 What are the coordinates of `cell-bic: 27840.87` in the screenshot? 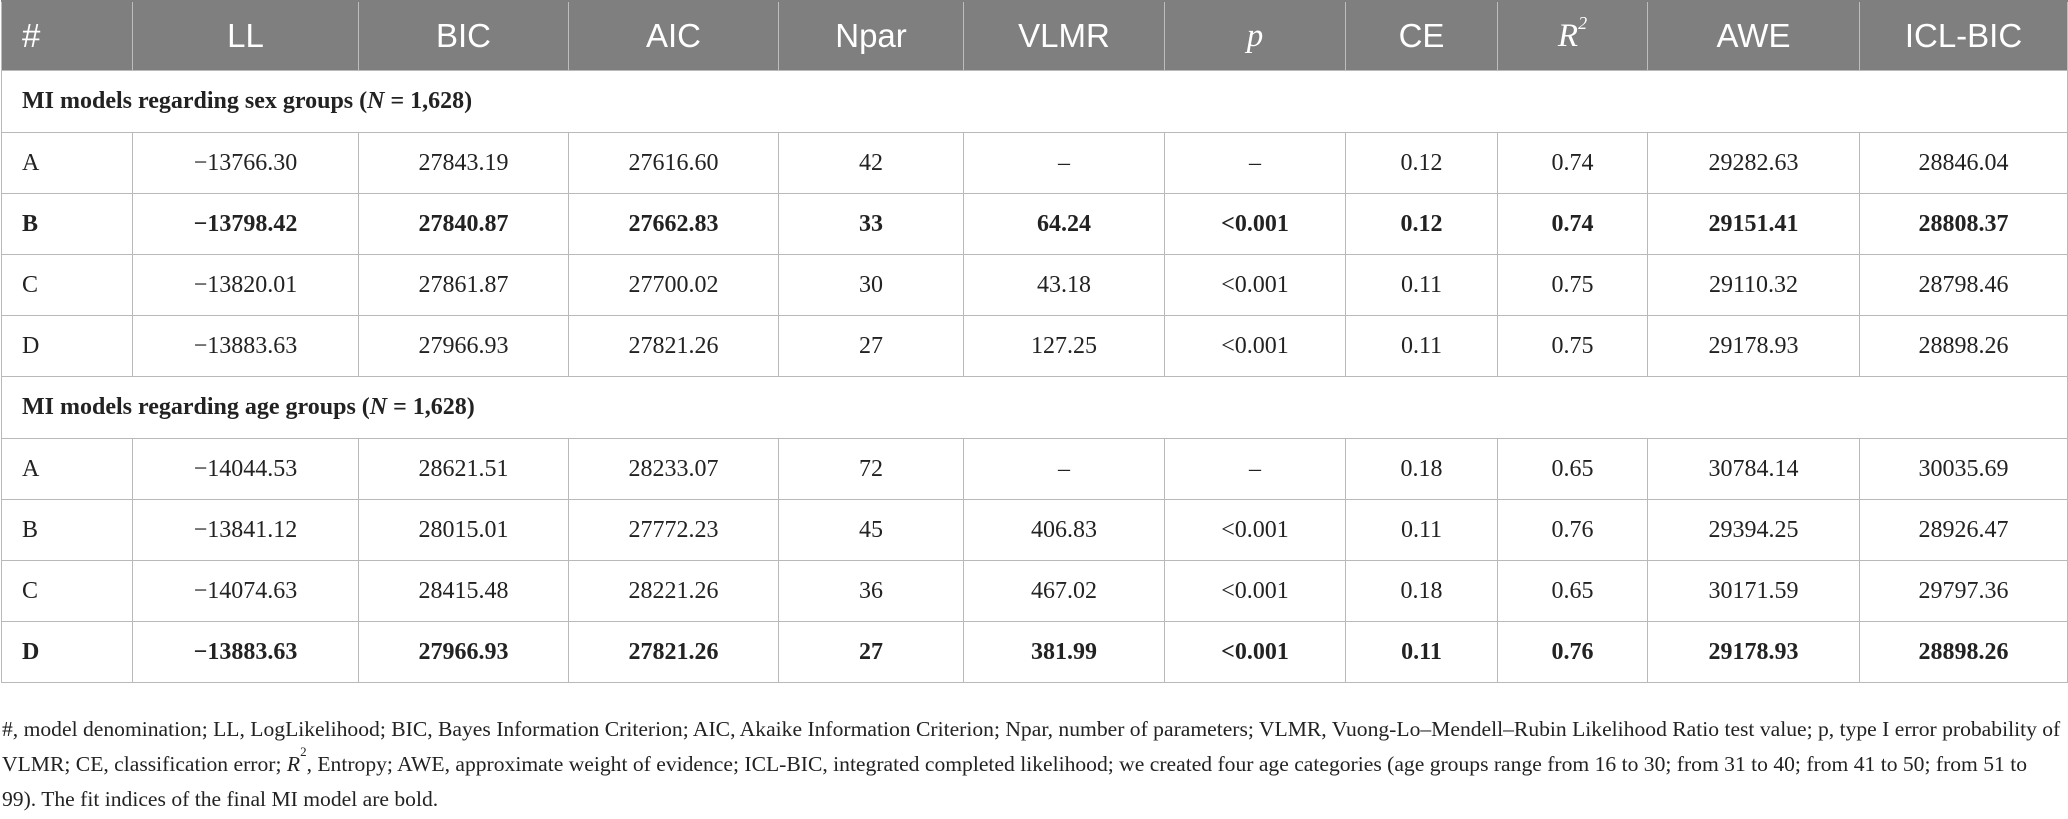 It's located at (463, 224).